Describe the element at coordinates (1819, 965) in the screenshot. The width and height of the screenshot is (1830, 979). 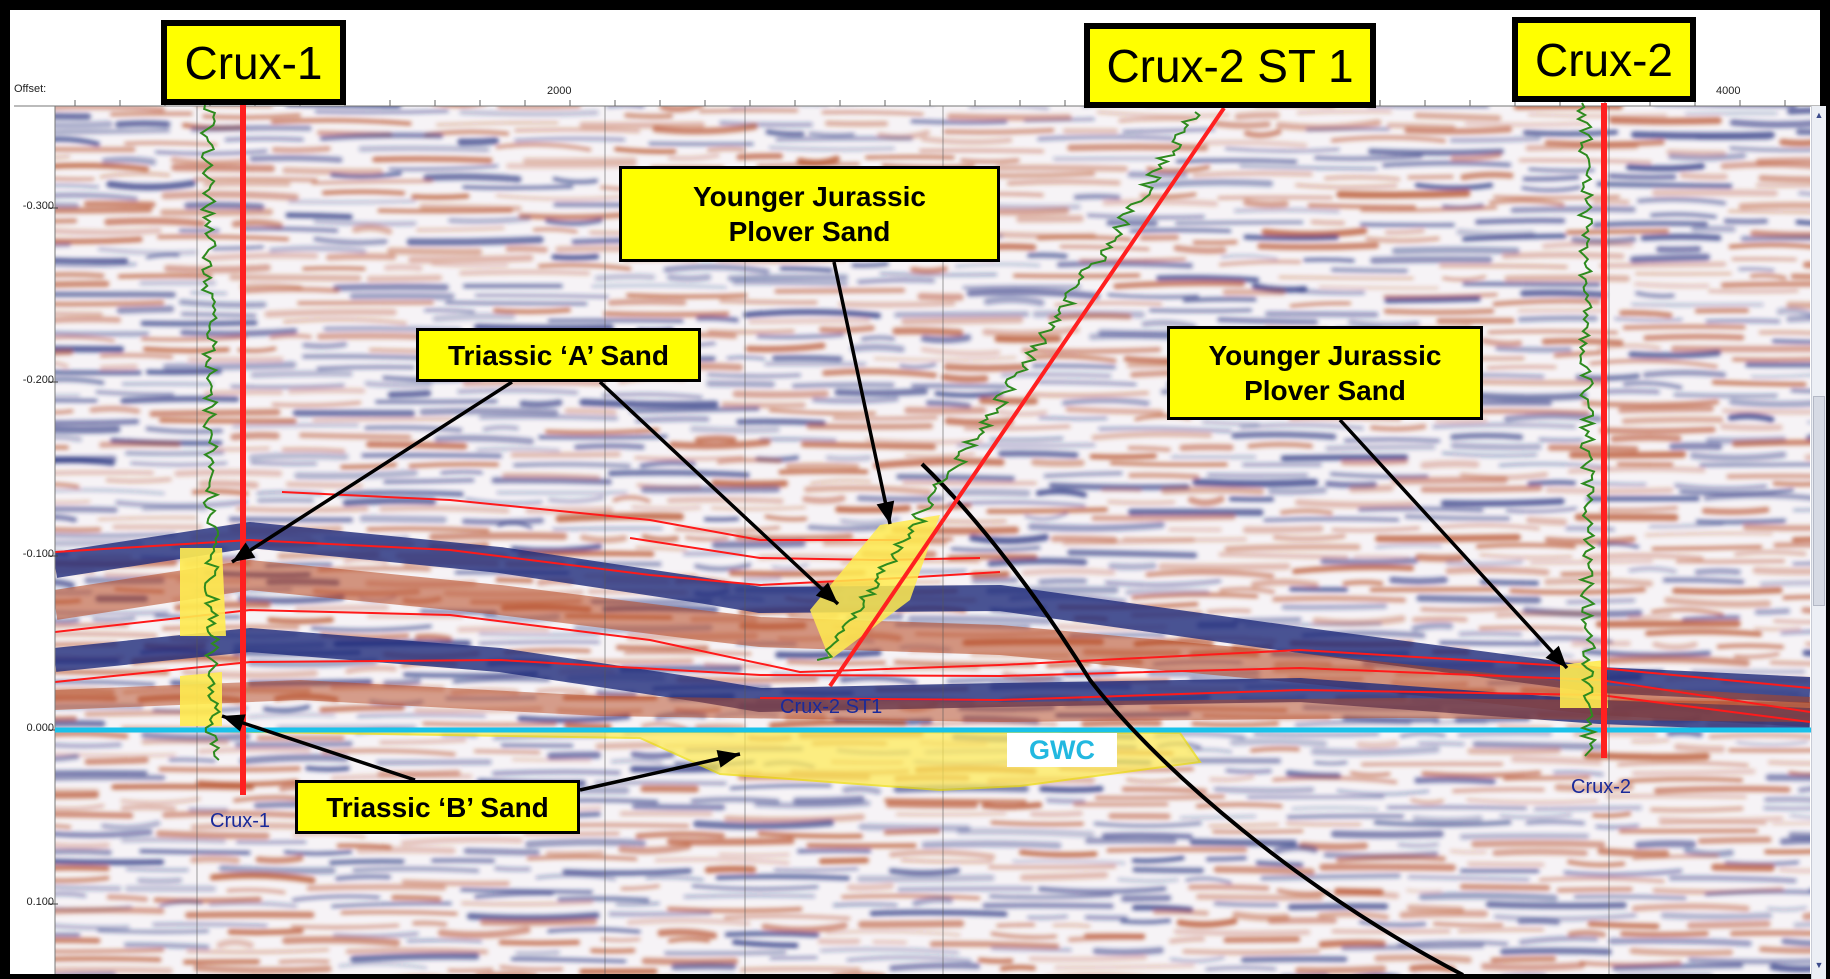
I see `scroll-down-icon: ▼` at that location.